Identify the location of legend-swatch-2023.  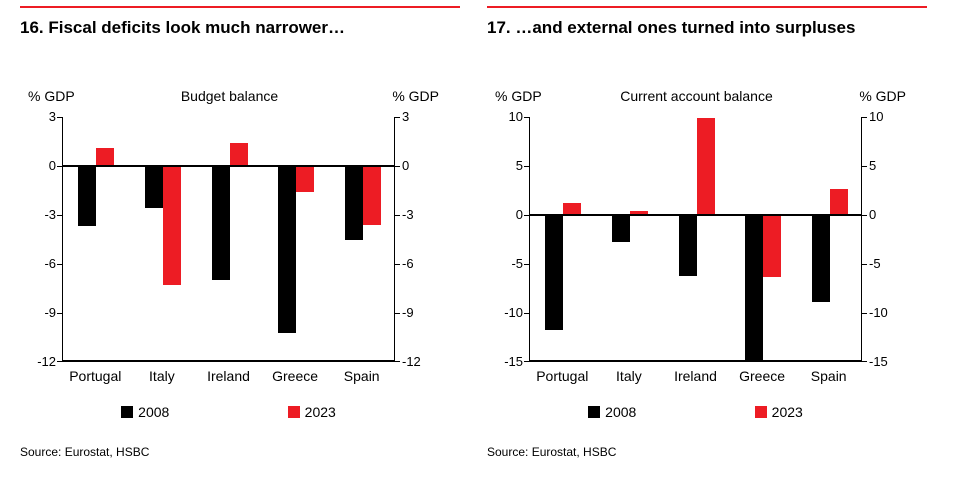
(293, 412).